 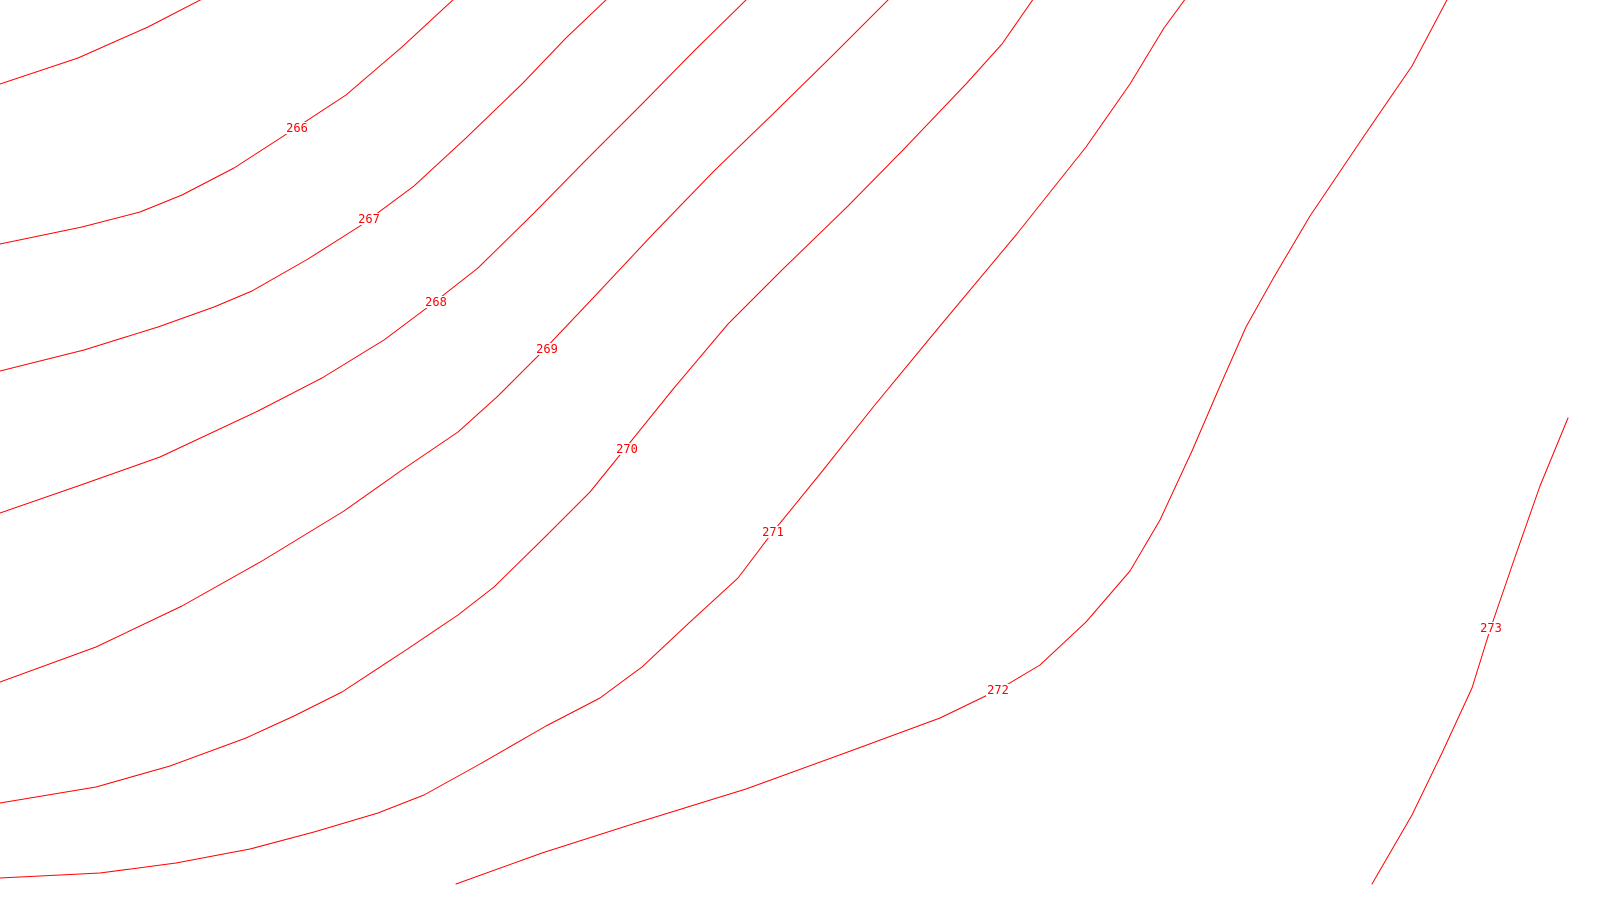 I want to click on contour-label-270: 270, so click(x=627, y=449).